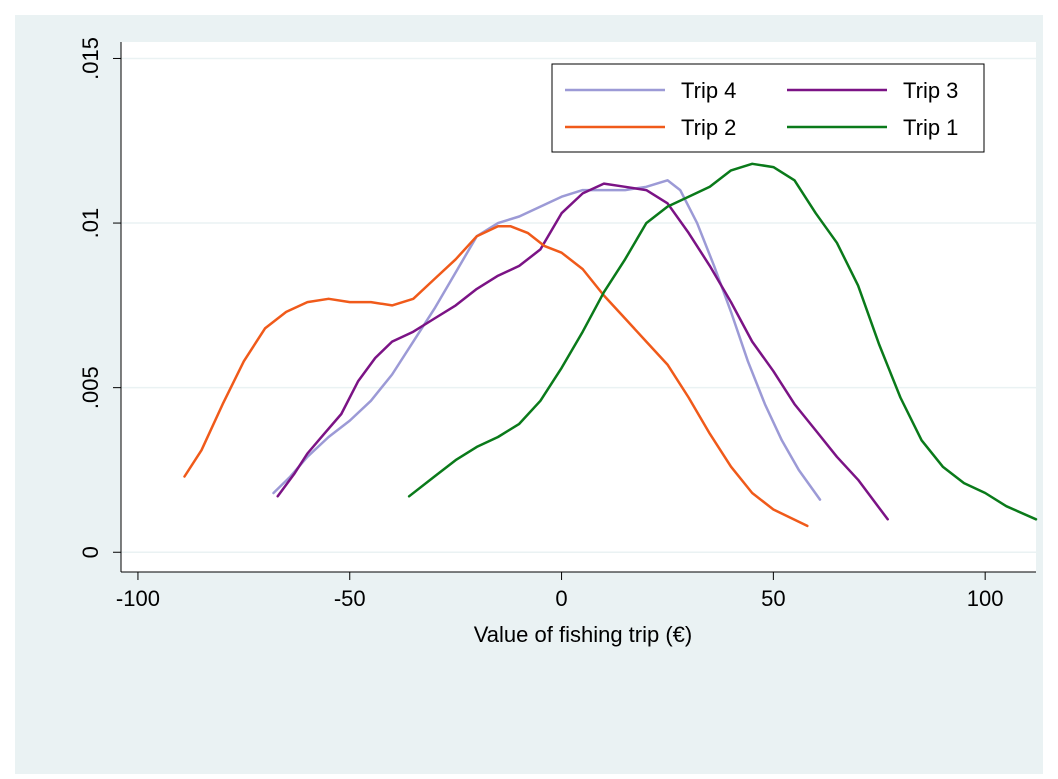 This screenshot has height=779, width=1058. I want to click on x-ticks: -100 -50 0 50 100, so click(560, 591).